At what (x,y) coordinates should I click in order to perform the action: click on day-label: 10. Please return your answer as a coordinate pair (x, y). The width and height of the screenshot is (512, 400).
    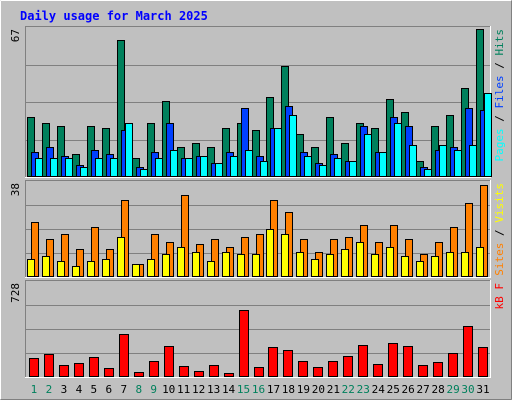
    Looking at the image, I should click on (168, 389).